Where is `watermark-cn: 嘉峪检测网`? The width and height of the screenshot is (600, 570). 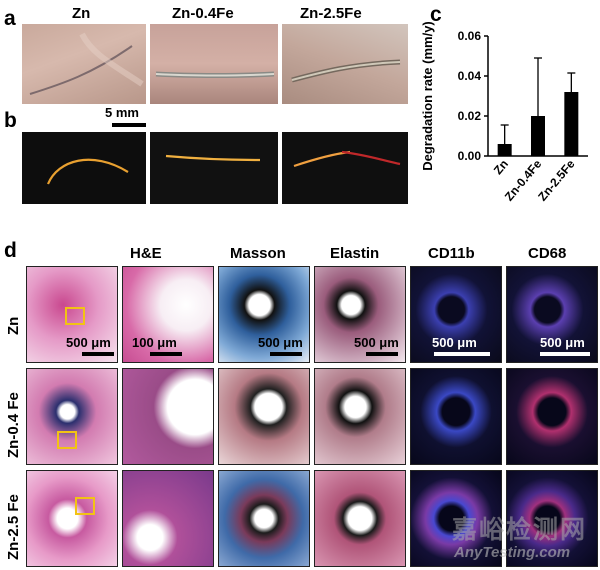 watermark-cn: 嘉峪检测网 is located at coordinates (520, 530).